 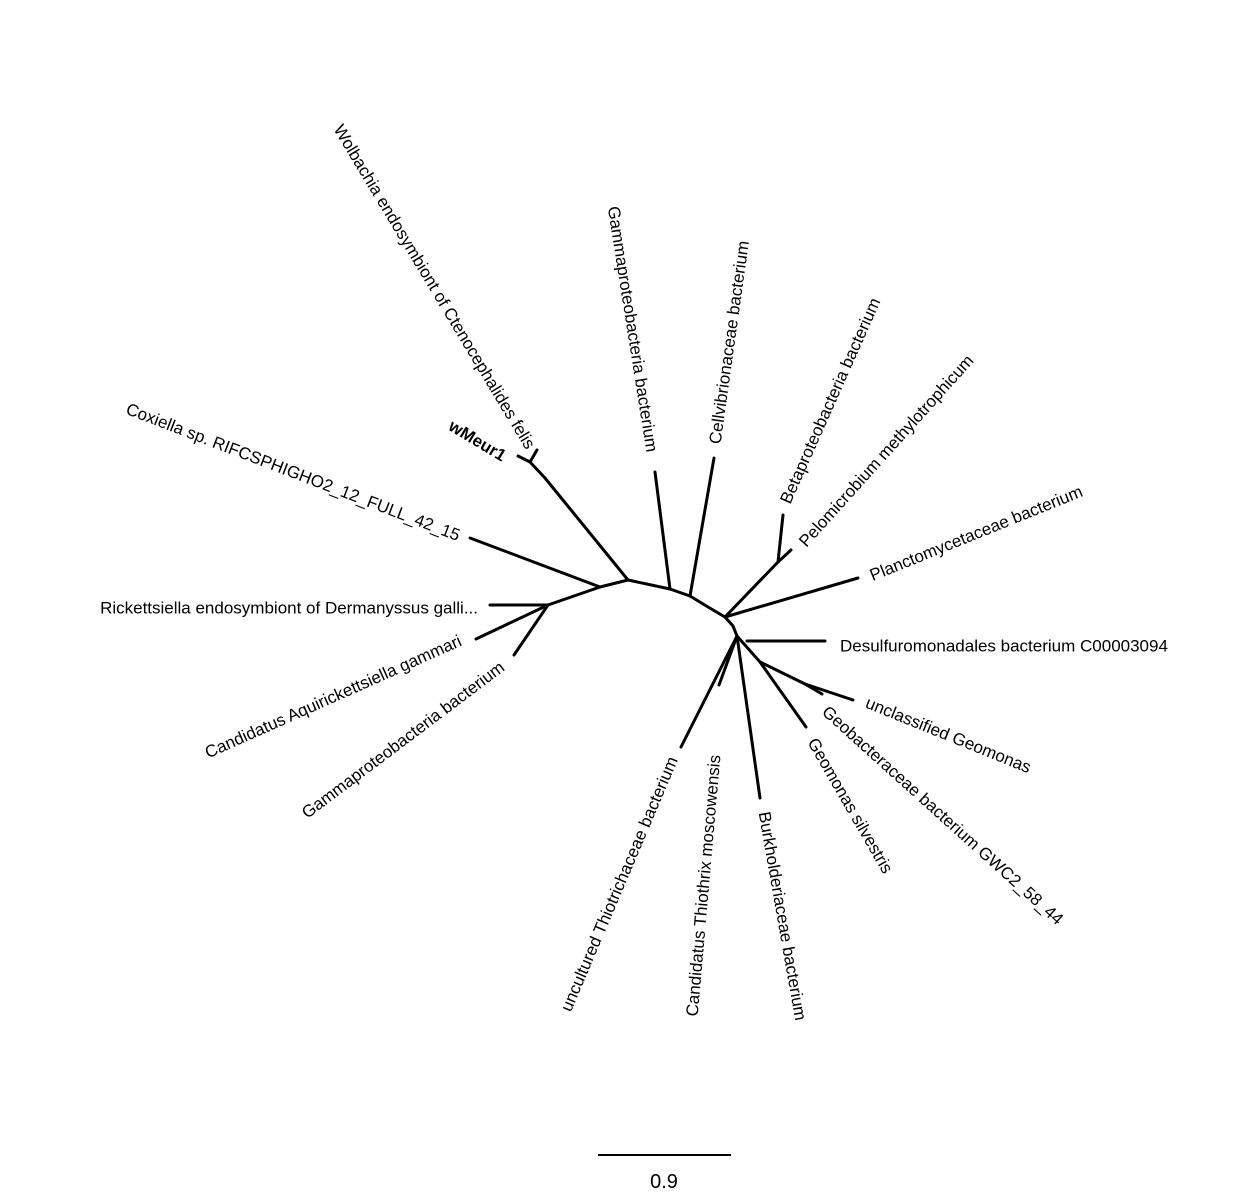 I want to click on leaf-branch-geobacteraceae, so click(x=813, y=689).